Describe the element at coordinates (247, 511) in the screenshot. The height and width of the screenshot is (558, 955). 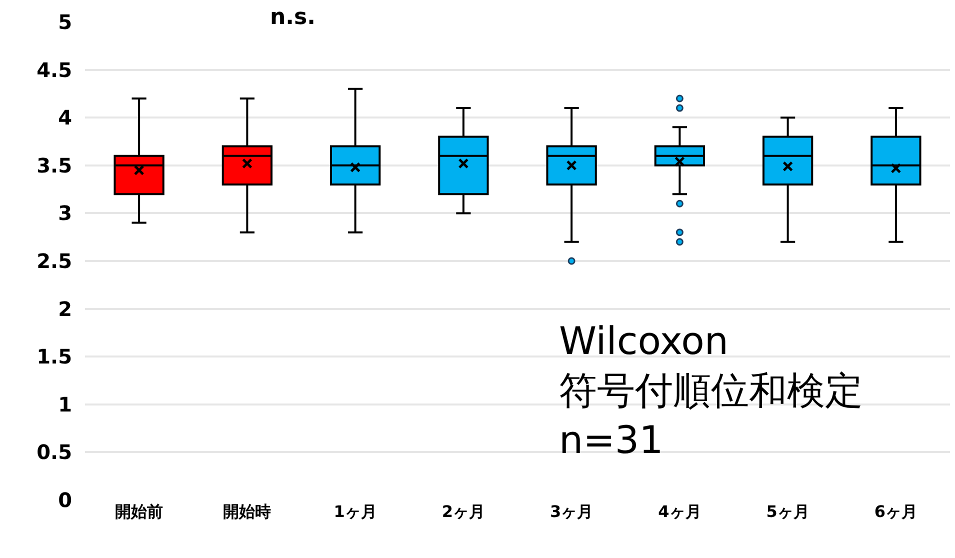
I see `x-tick-label: 開始時` at that location.